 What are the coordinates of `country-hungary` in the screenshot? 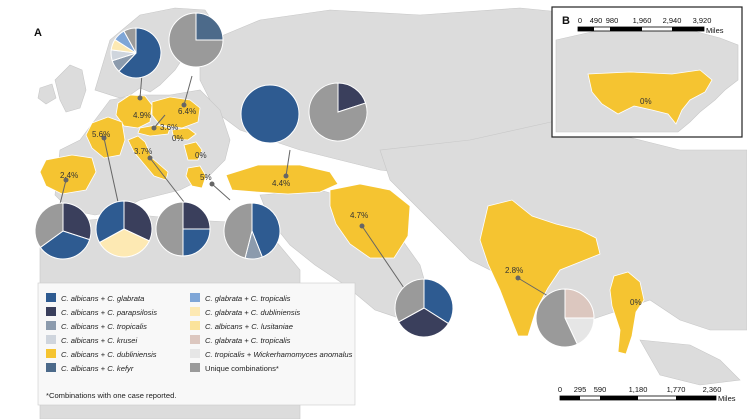 It's located at (184, 134).